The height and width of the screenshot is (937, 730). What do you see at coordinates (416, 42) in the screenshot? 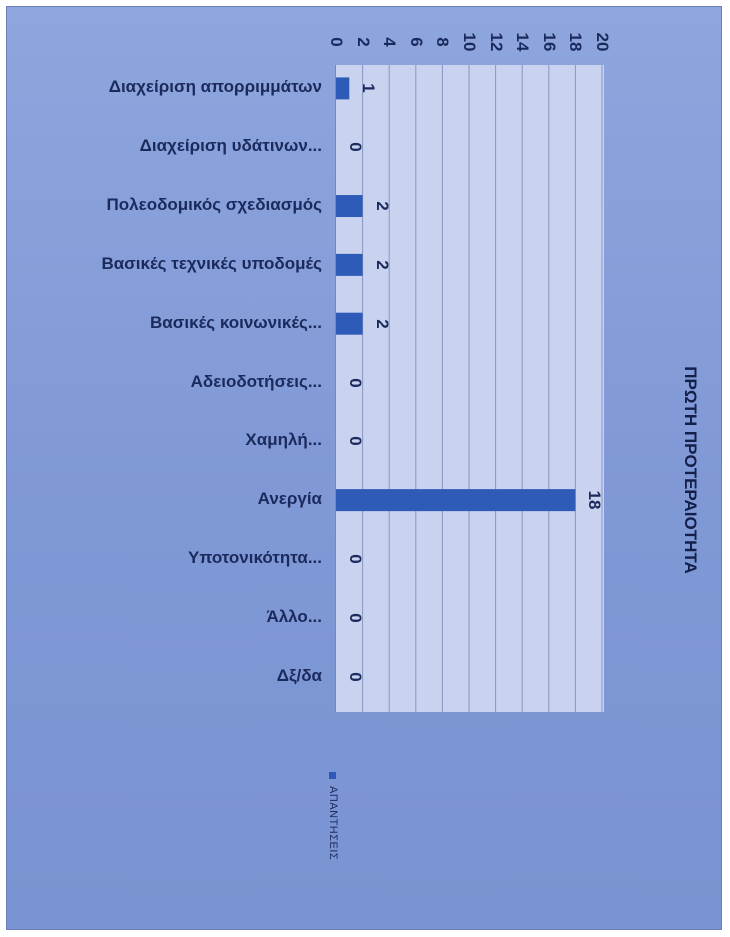
I see `tick-label: 6` at bounding box center [416, 42].